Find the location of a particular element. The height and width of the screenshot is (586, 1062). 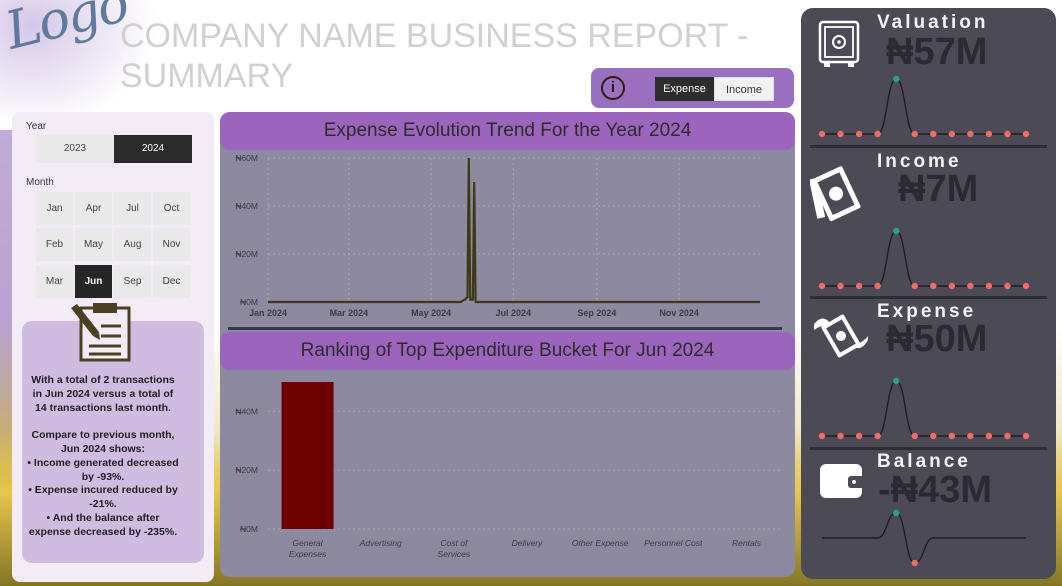

kpi-expense-sparkline is located at coordinates (924, 408).